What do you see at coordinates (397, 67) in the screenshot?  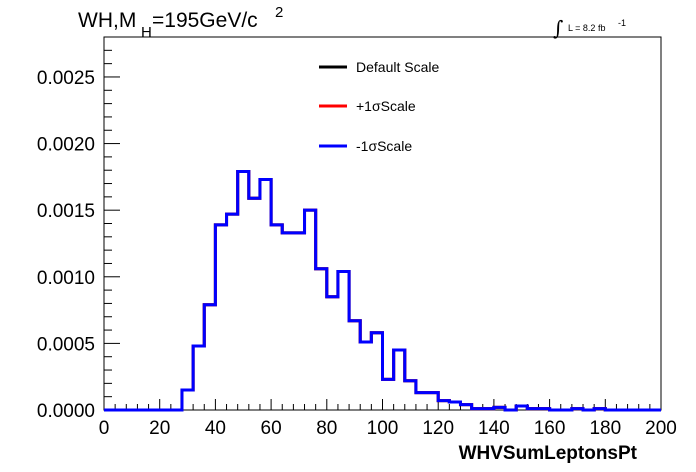 I see `legend-label-default: Default Scale` at bounding box center [397, 67].